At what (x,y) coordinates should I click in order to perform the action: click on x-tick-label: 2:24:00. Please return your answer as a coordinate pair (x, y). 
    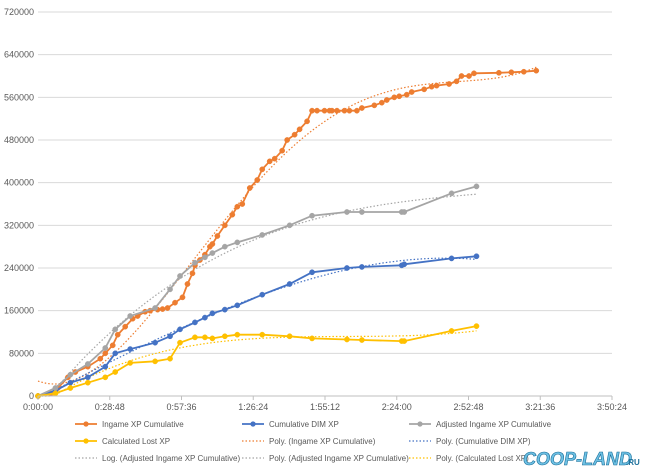
    Looking at the image, I should click on (397, 407).